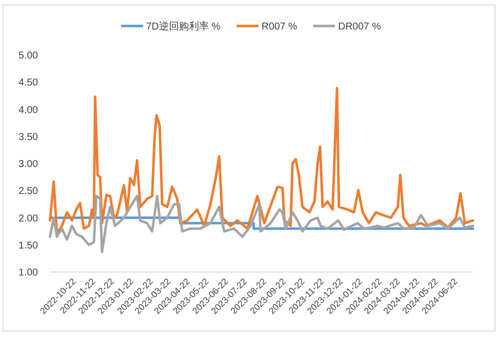  Describe the element at coordinates (28, 164) in the screenshot. I see `y-tick-label: 3.00` at that location.